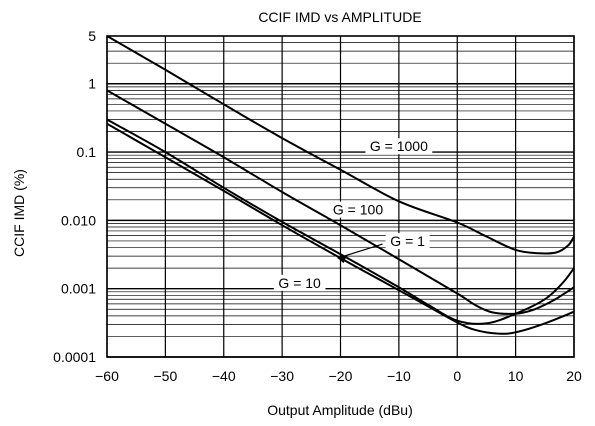 The width and height of the screenshot is (595, 426). What do you see at coordinates (92, 84) in the screenshot?
I see `y-tick-label: 1` at bounding box center [92, 84].